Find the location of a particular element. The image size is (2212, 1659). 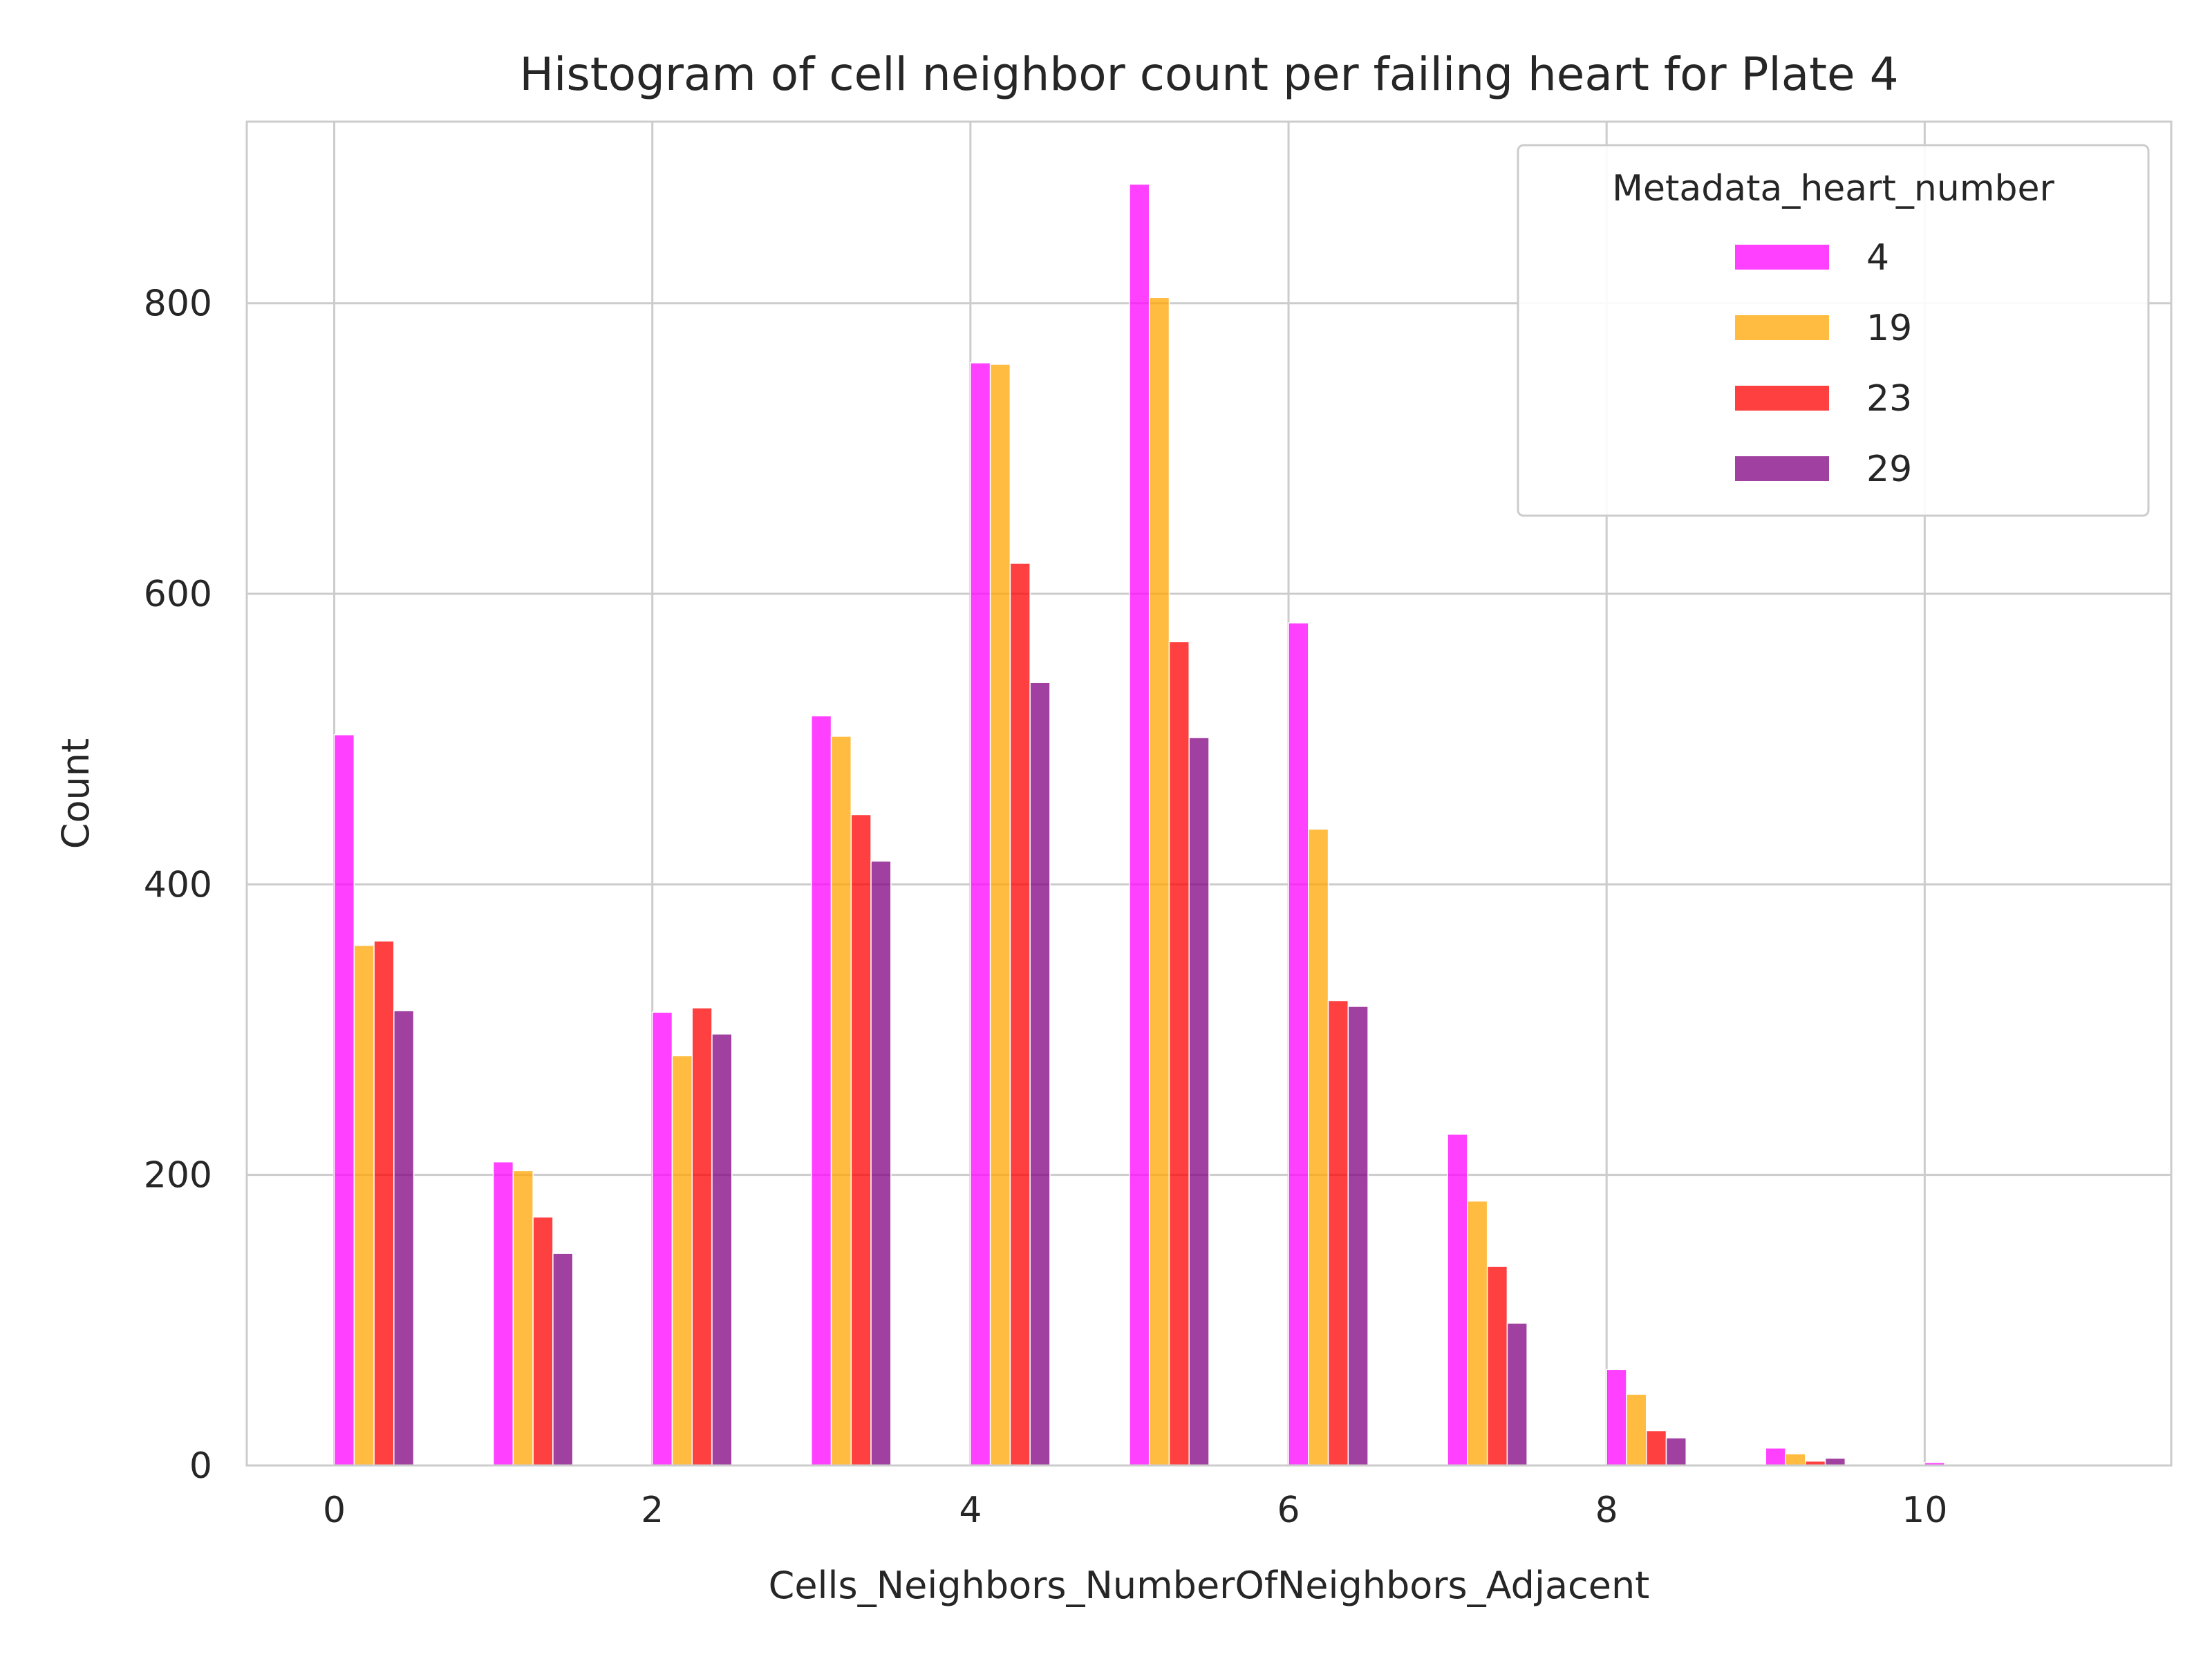

y-tick-label: 0 is located at coordinates (201, 1466).